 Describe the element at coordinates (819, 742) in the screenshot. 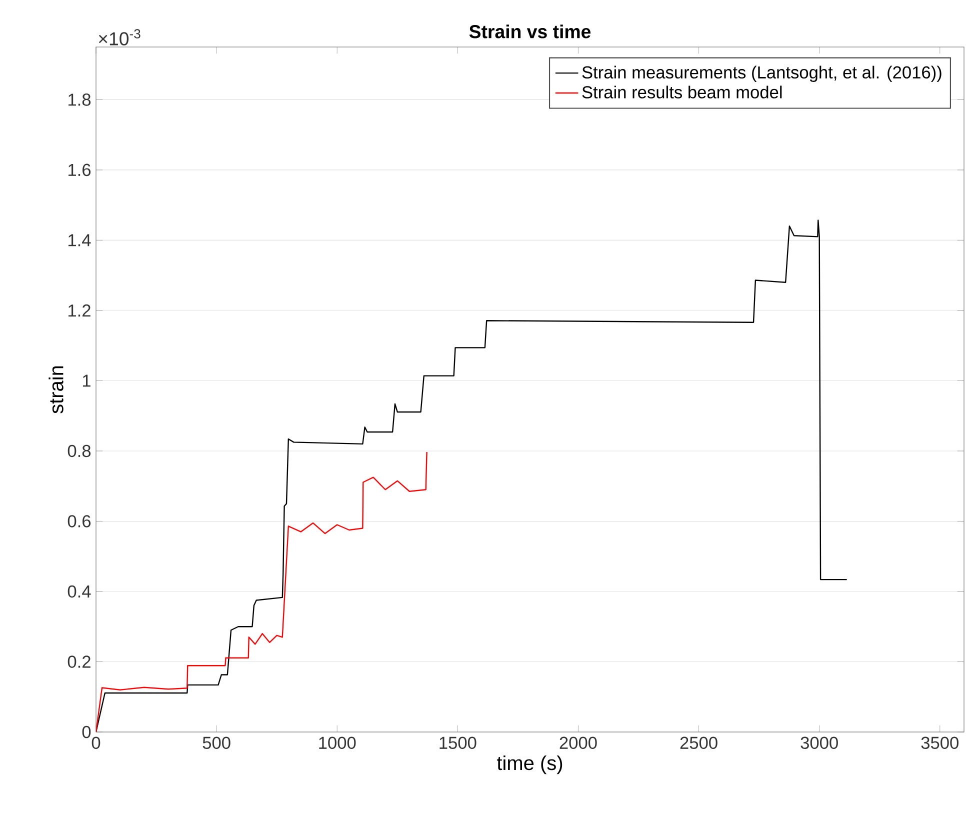

I see `x-tick-label: 3000` at that location.